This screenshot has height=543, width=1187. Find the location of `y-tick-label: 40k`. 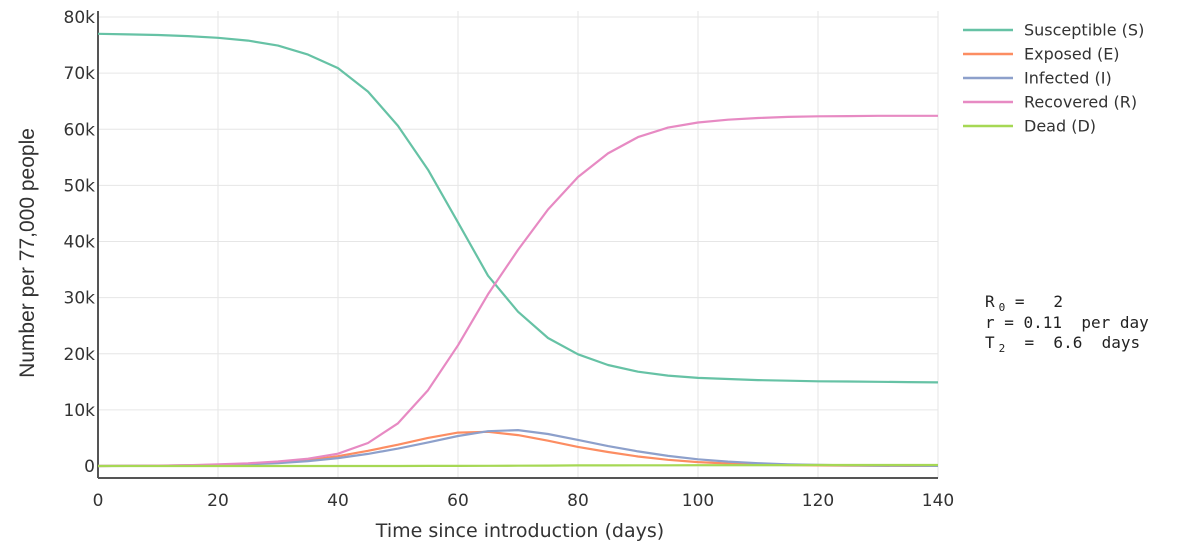

y-tick-label: 40k is located at coordinates (80, 243).